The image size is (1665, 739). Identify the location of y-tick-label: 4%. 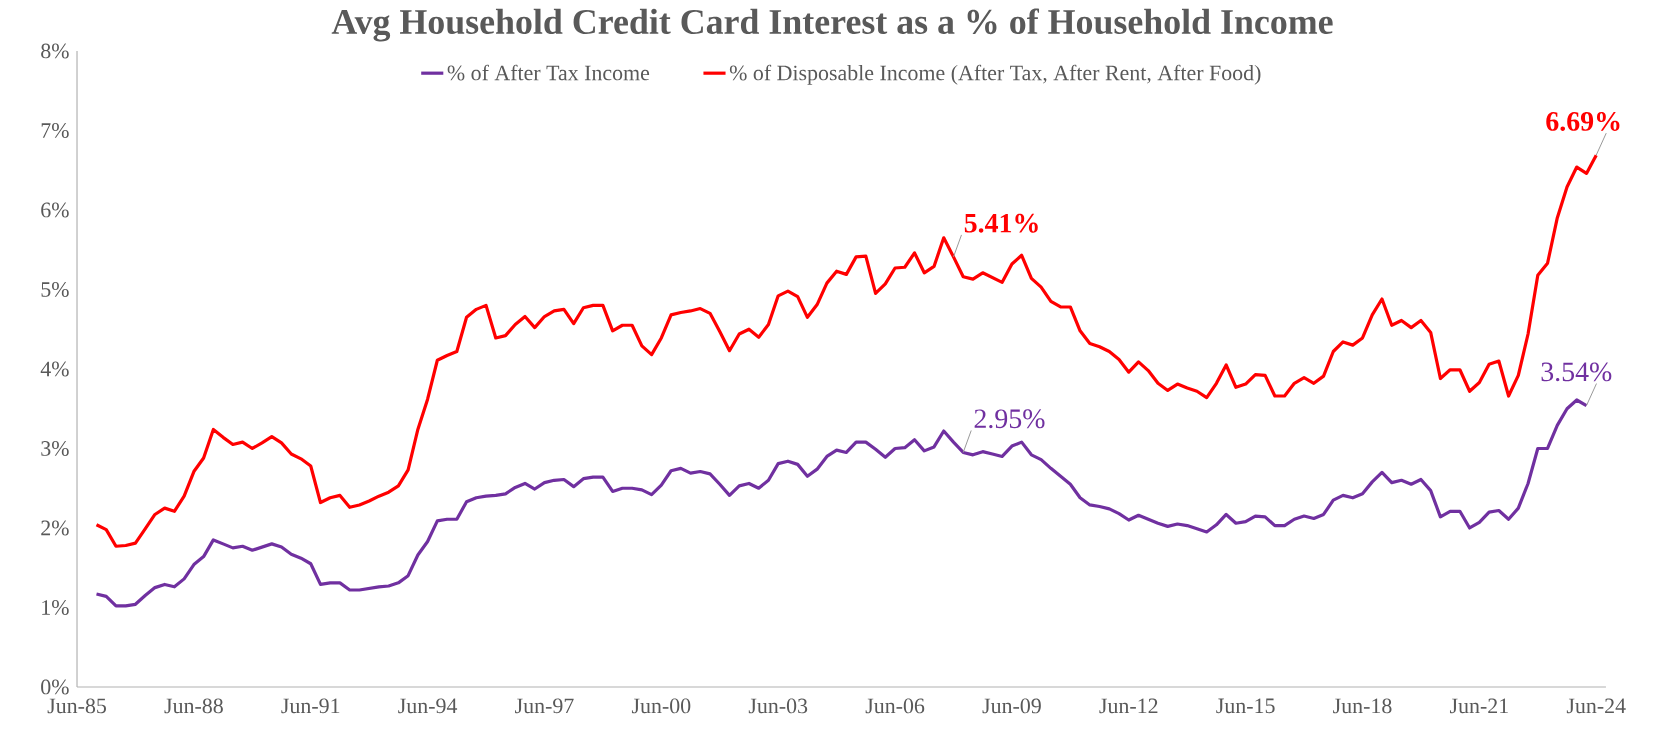
(54, 369).